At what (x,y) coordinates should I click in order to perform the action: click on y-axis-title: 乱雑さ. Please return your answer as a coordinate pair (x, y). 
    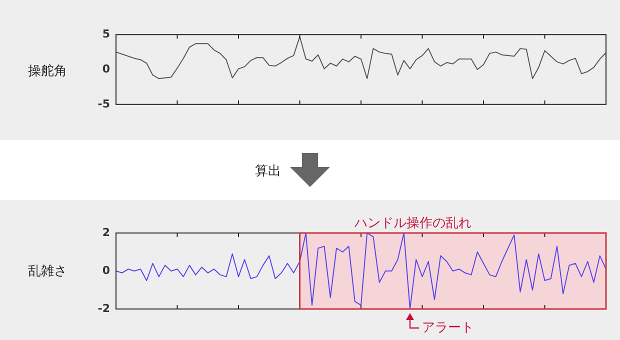
    Looking at the image, I should click on (47, 271).